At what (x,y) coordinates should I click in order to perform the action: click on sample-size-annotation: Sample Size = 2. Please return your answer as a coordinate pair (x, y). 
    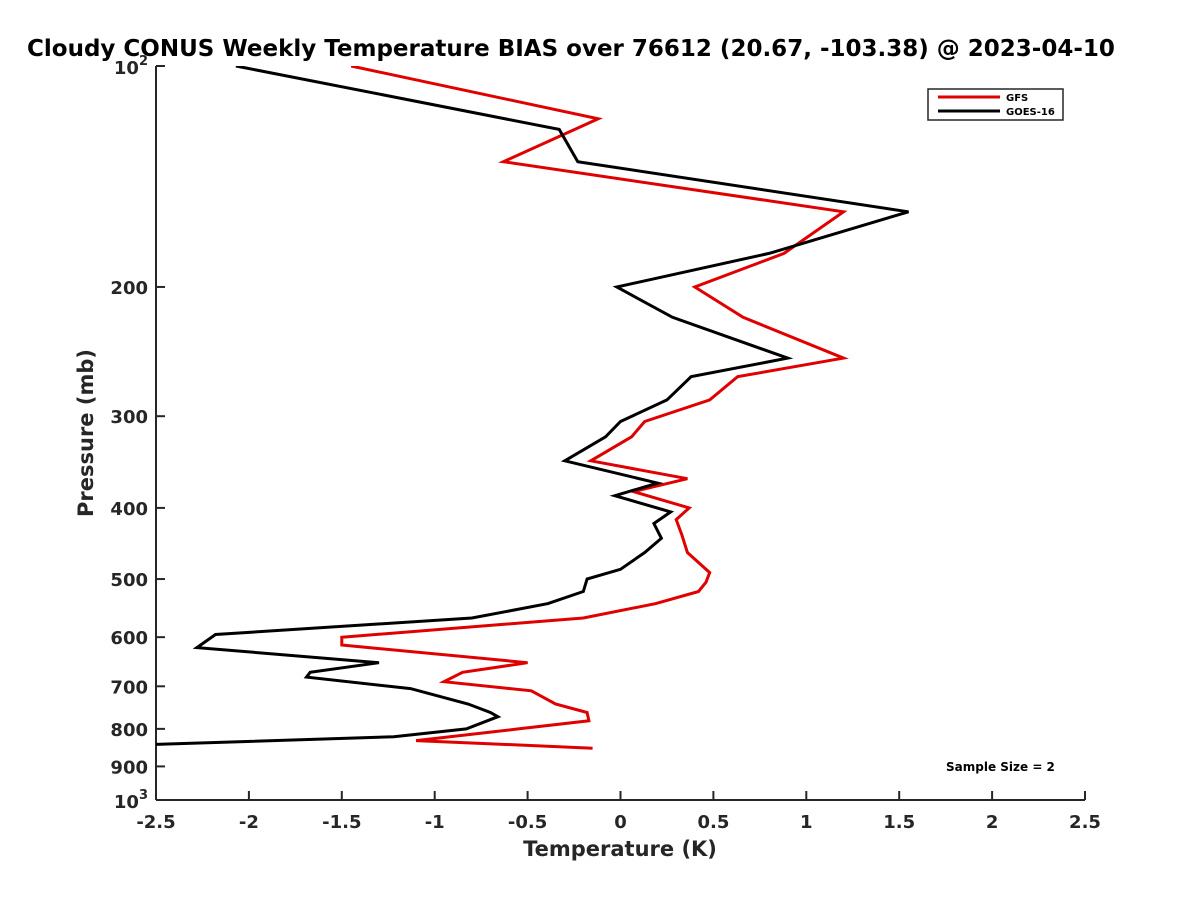
    Looking at the image, I should click on (1000, 767).